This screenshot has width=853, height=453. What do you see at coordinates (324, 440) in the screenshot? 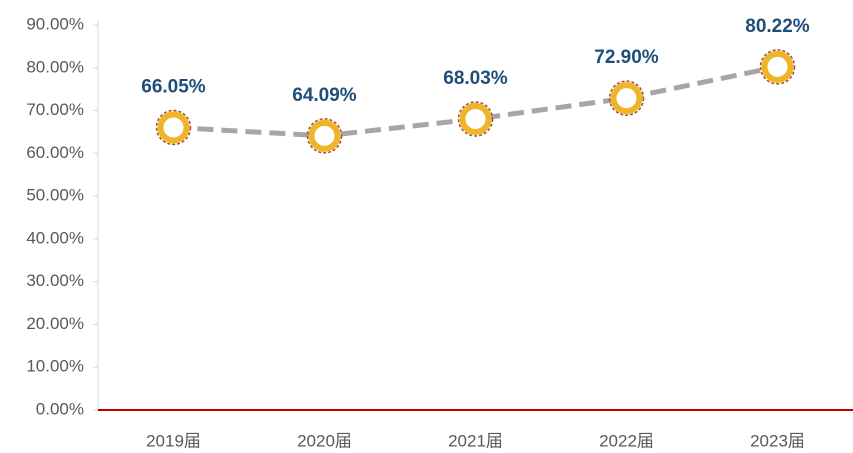
I see `x-tick-label: 2020届` at bounding box center [324, 440].